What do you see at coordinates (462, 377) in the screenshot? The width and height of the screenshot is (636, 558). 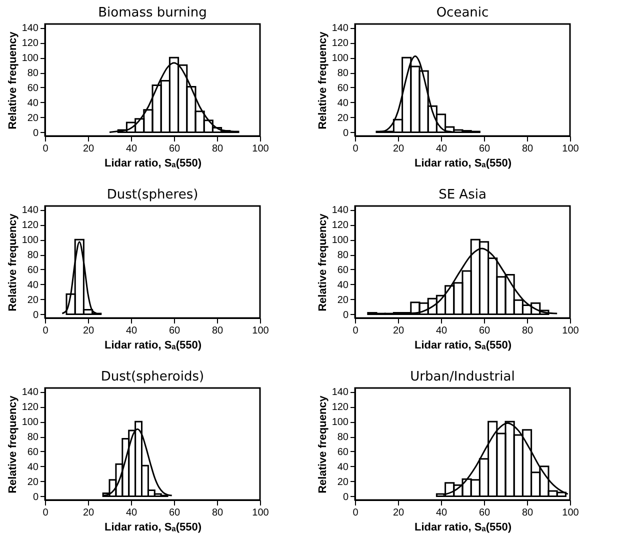 I see `chart-title: Urban/Industrial` at bounding box center [462, 377].